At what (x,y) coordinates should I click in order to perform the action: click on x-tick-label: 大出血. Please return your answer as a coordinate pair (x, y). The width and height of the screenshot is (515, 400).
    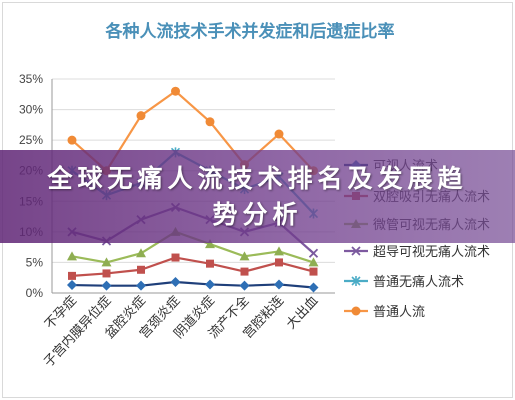
    Looking at the image, I should click on (303, 312).